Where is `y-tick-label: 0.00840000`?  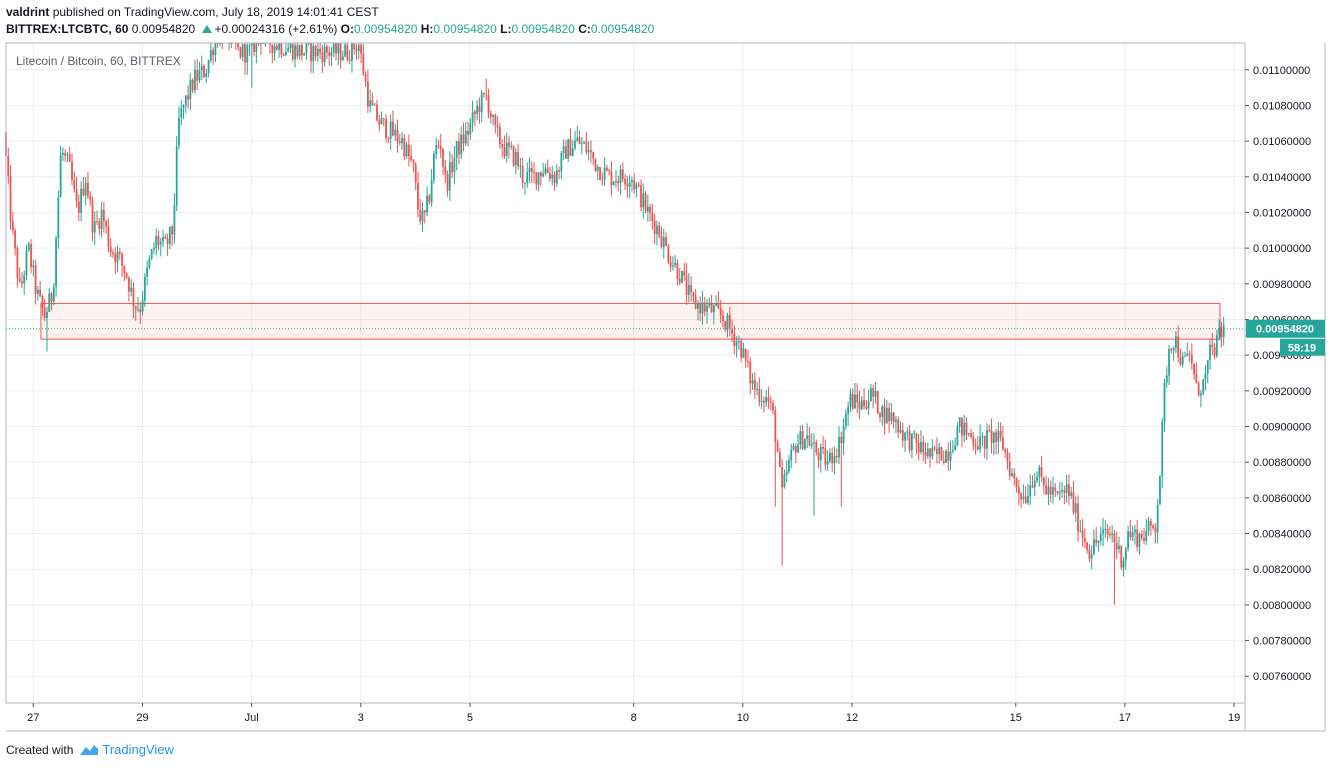
y-tick-label: 0.00840000 is located at coordinates (1282, 535).